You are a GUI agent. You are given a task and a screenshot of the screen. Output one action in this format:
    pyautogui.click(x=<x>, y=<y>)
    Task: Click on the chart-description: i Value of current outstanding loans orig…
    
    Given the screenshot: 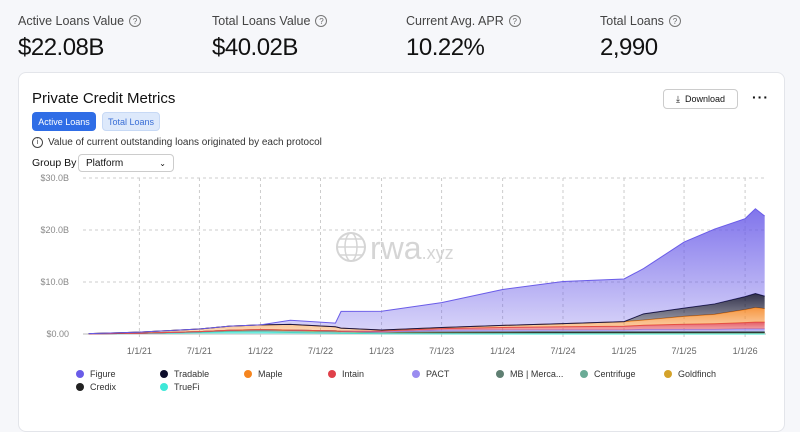 What is the action you would take?
    pyautogui.click(x=177, y=142)
    